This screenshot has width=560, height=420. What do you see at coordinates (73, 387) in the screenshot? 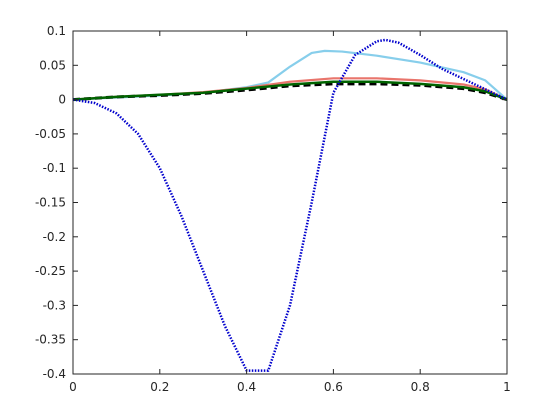
I see `x-tick-label: 0` at bounding box center [73, 387].